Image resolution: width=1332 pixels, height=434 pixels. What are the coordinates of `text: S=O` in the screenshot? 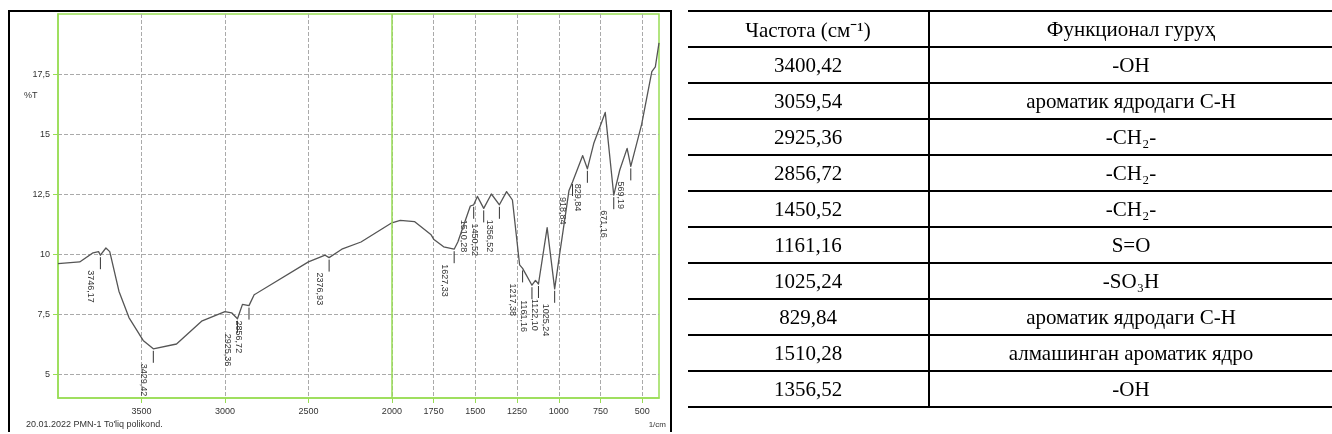 It's located at (1131, 244).